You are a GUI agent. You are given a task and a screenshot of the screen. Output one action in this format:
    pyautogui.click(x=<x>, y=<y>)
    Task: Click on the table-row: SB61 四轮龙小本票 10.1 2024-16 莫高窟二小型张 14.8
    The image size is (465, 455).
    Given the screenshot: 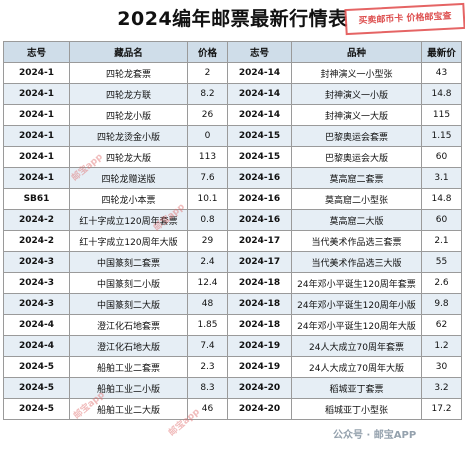 What is the action you would take?
    pyautogui.click(x=232, y=199)
    